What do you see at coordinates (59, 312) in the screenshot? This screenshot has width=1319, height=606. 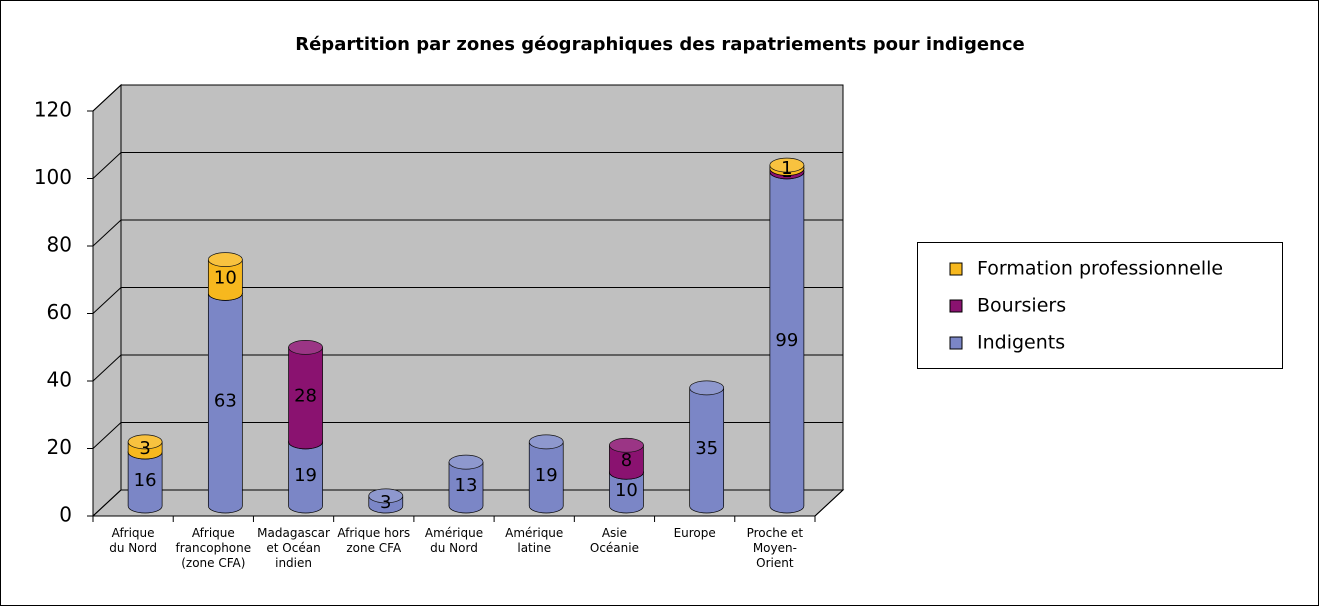 I see `y-tick-label: 60` at bounding box center [59, 312].